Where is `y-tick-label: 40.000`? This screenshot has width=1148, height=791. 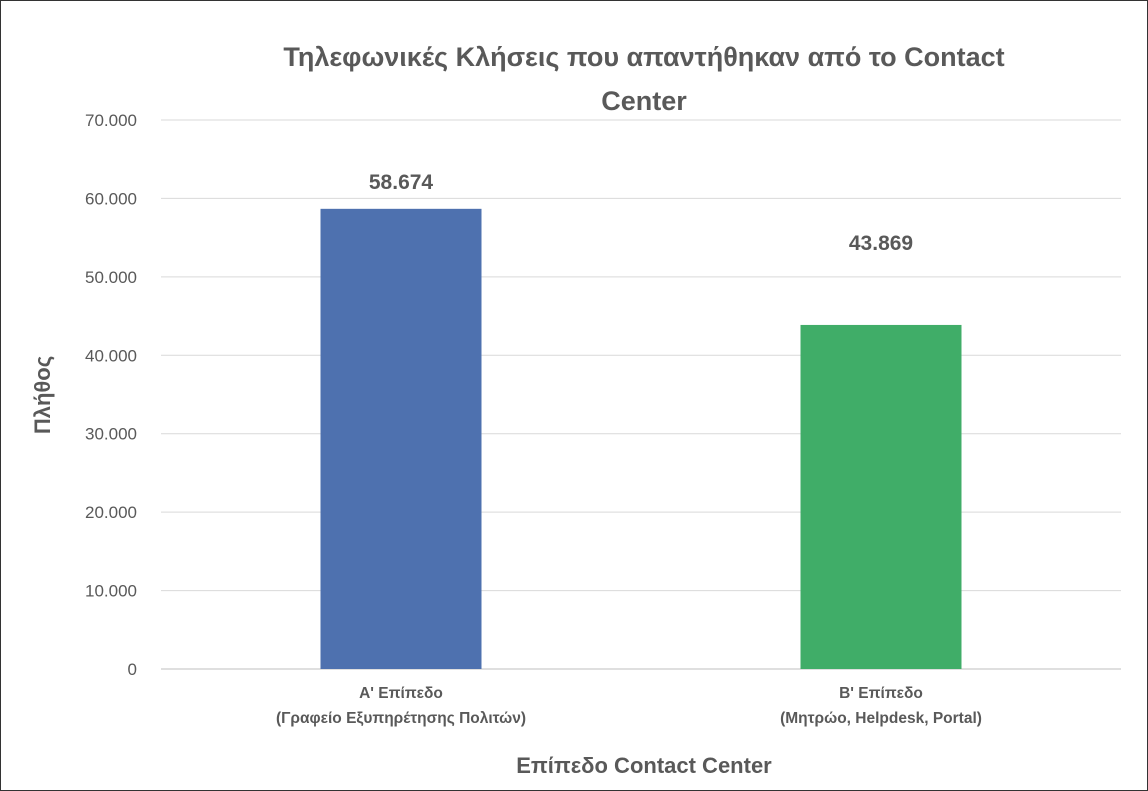
y-tick-label: 40.000 is located at coordinates (111, 355).